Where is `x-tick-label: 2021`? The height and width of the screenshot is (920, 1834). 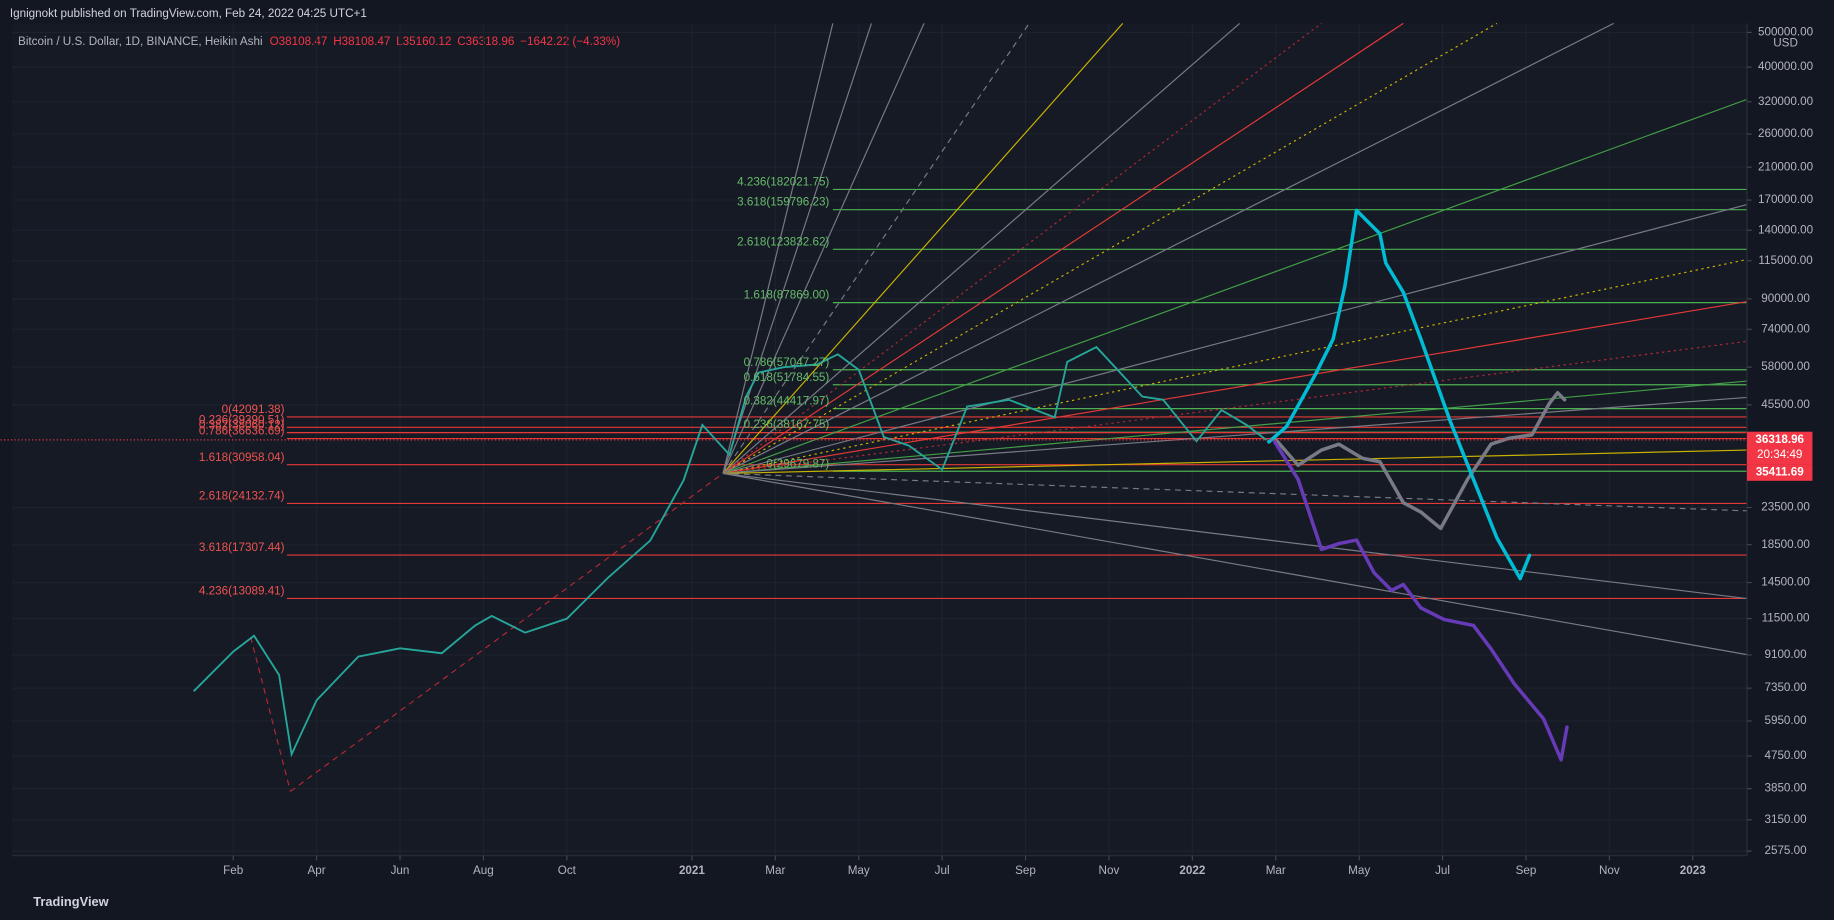
x-tick-label: 2021 is located at coordinates (692, 870).